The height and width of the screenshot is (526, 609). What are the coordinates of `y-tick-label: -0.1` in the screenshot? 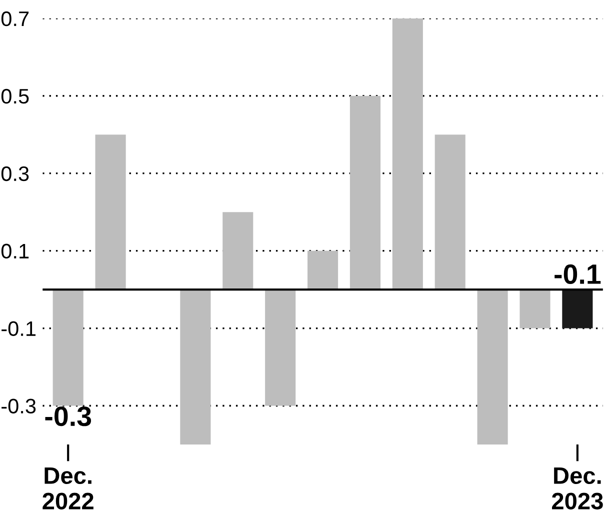 It's located at (19, 328).